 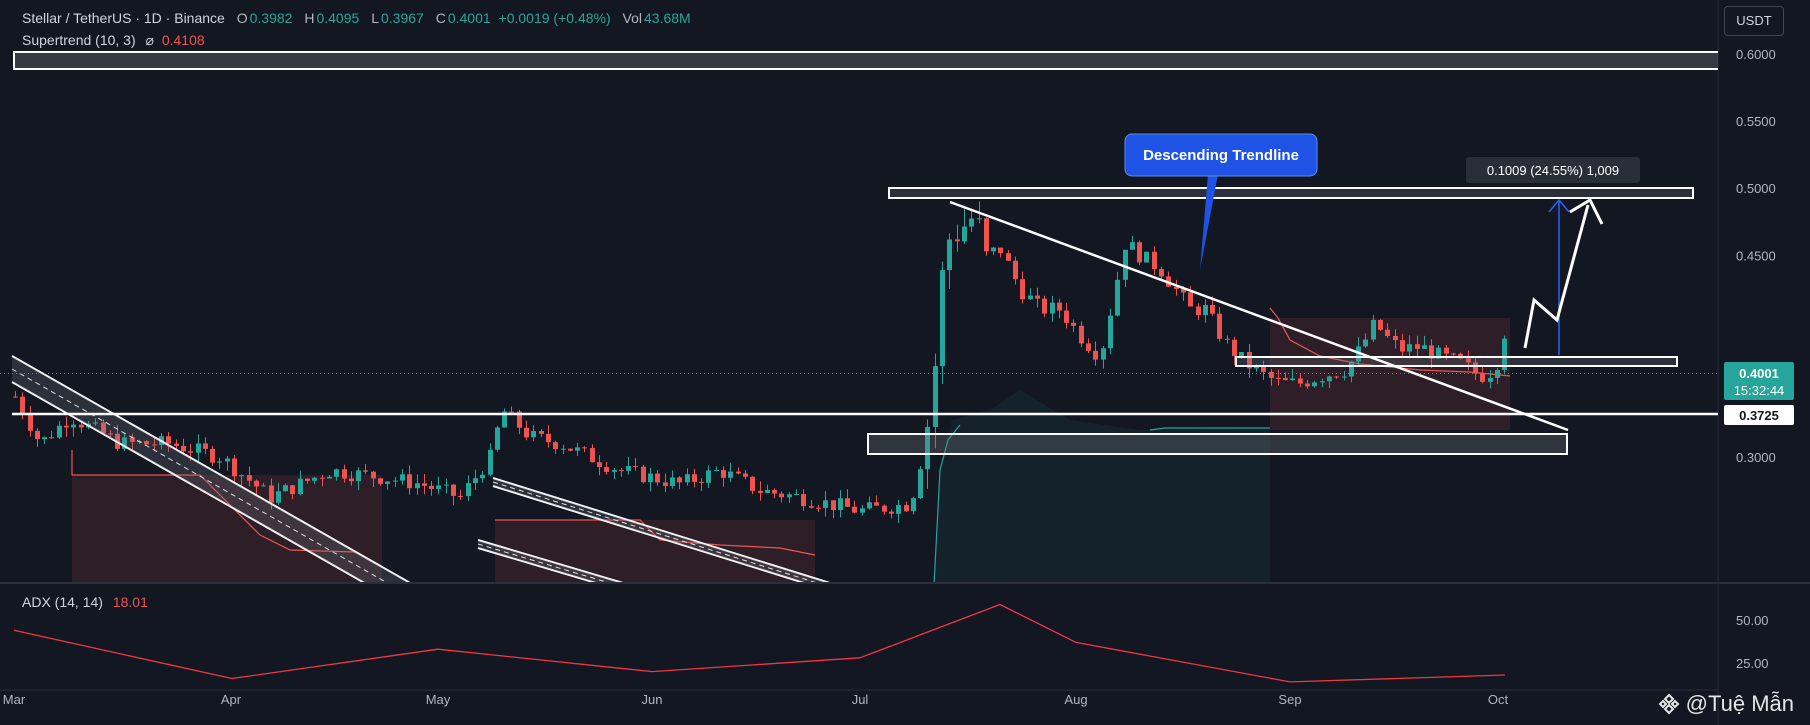 What do you see at coordinates (213, 501) in the screenshot?
I see `supertrend-line` at bounding box center [213, 501].